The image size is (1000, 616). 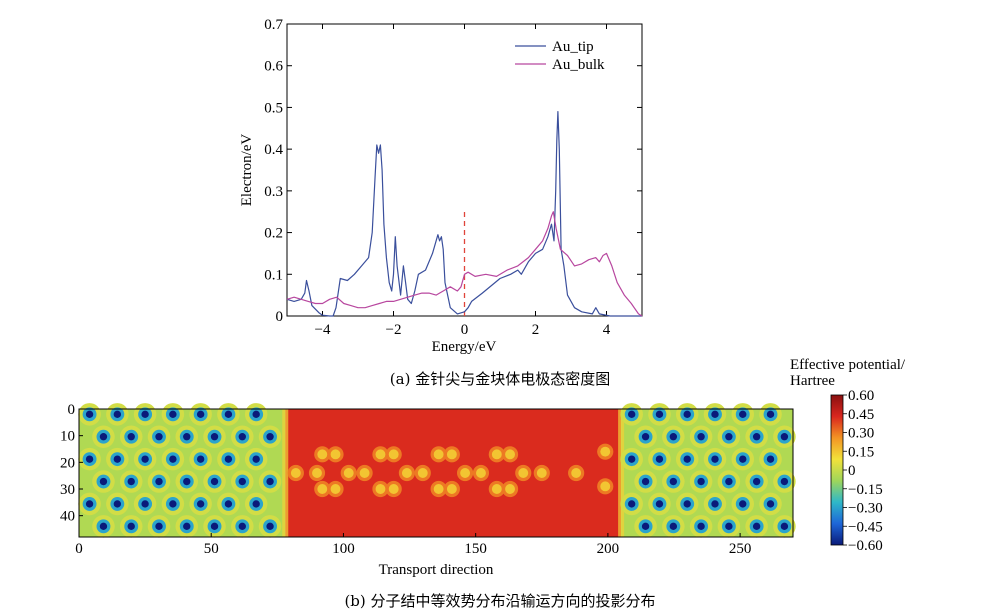 I want to click on interface-band, so click(x=285, y=473).